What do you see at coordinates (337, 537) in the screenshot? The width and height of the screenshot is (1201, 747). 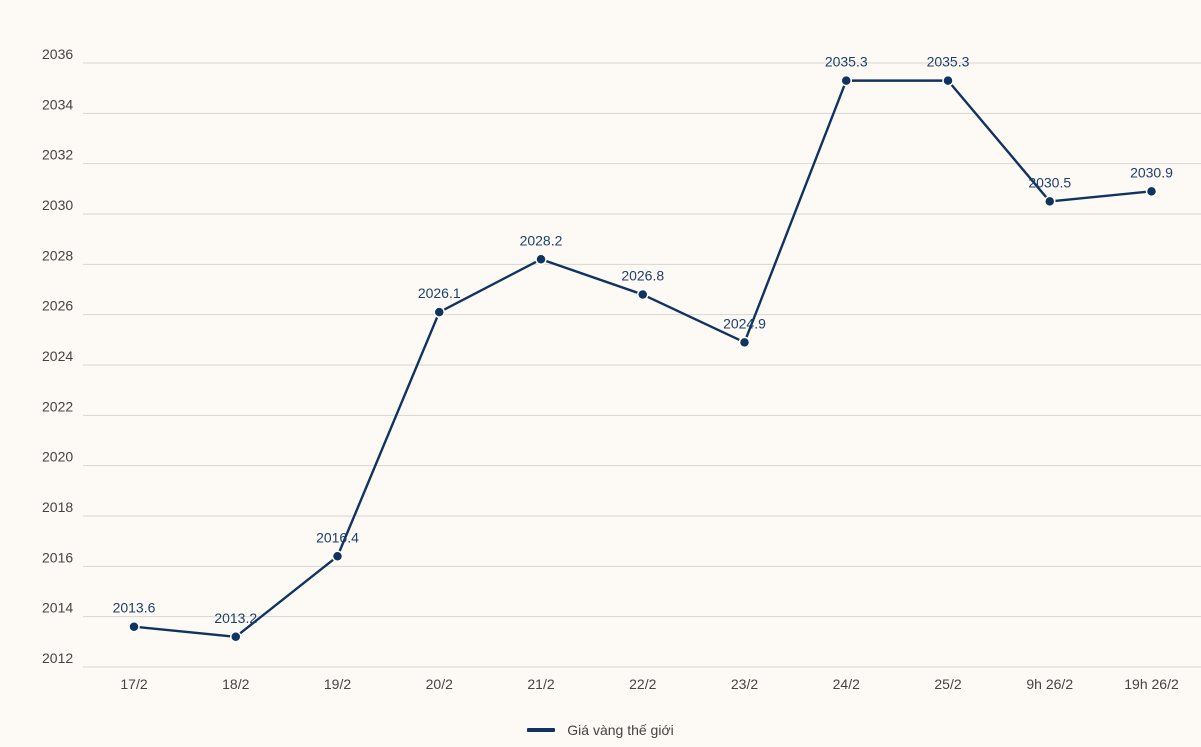 I see `data-label: 2016.4` at bounding box center [337, 537].